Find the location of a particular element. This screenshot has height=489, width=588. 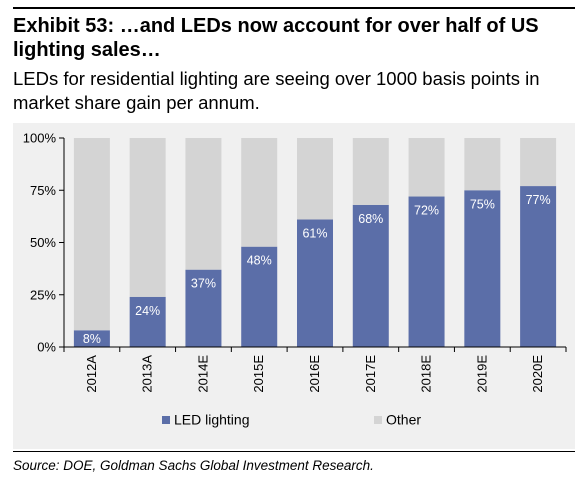

legend-label: Other is located at coordinates (403, 420).